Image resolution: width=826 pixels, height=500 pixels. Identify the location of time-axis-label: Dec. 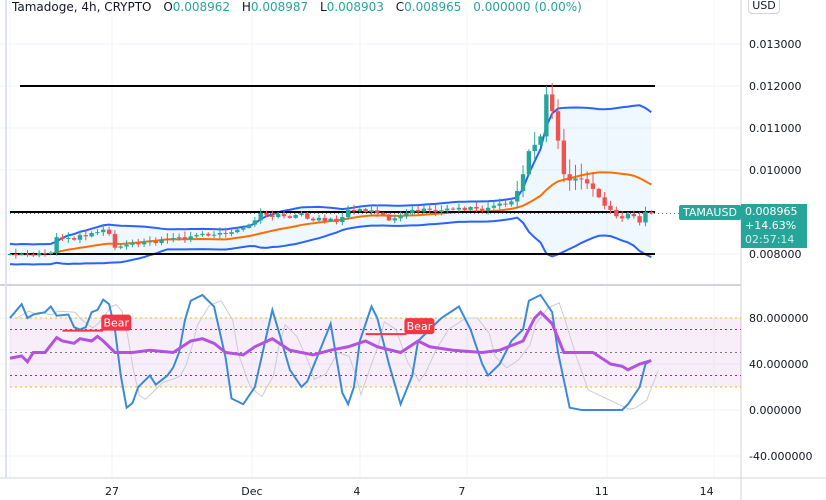
(251, 491).